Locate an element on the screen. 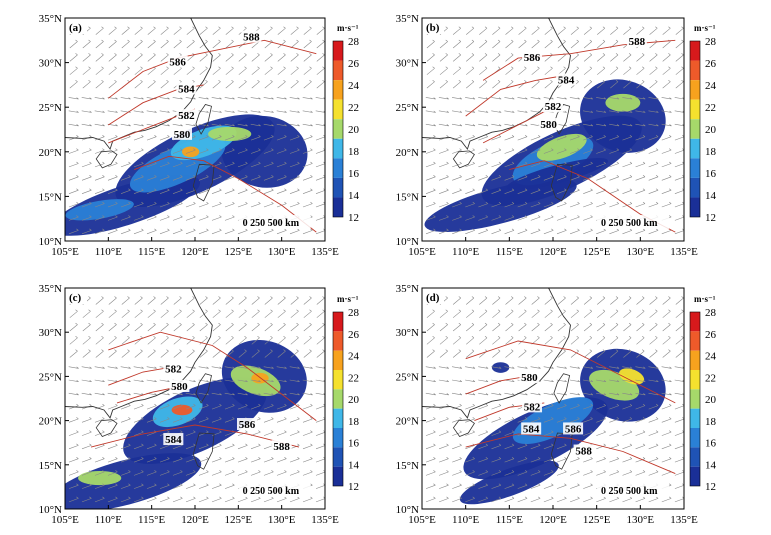 This screenshot has width=771, height=535. x-tick-label: 115°E is located at coordinates (509, 520).